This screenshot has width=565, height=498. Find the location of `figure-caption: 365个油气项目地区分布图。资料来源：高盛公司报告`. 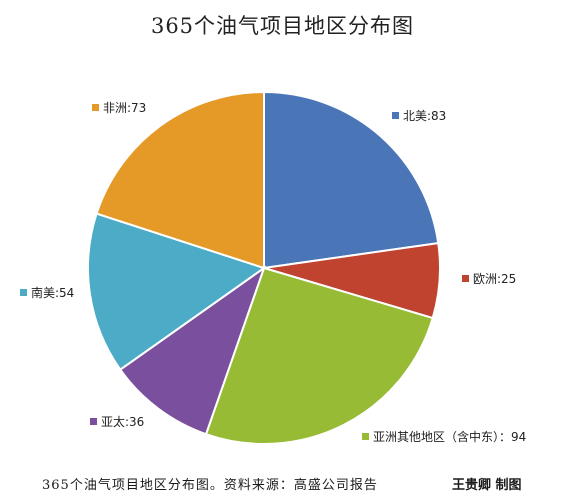

figure-caption: 365个油气项目地区分布图。资料来源：高盛公司报告 is located at coordinates (210, 485).